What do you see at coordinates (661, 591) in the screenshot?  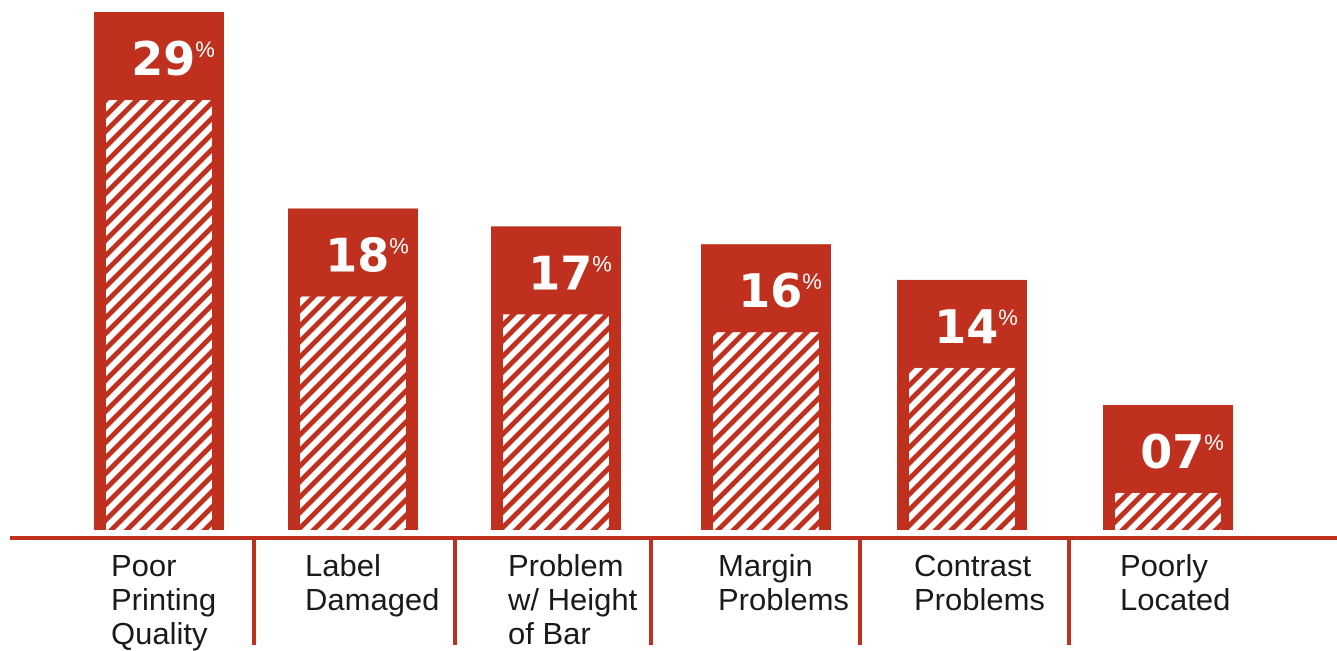 I see `x-axis-ticks` at bounding box center [661, 591].